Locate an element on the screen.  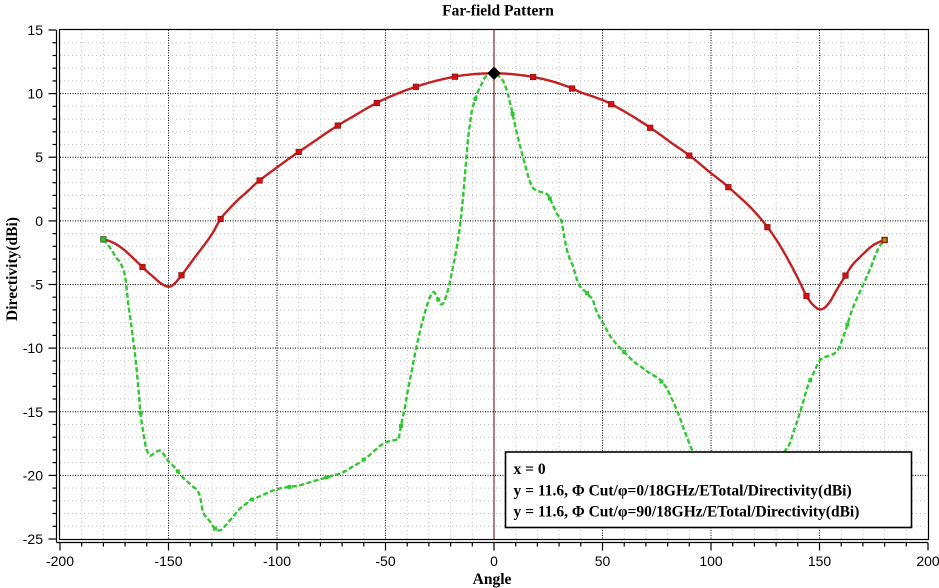
svg-text: x = 0 is located at coordinates (530, 469).